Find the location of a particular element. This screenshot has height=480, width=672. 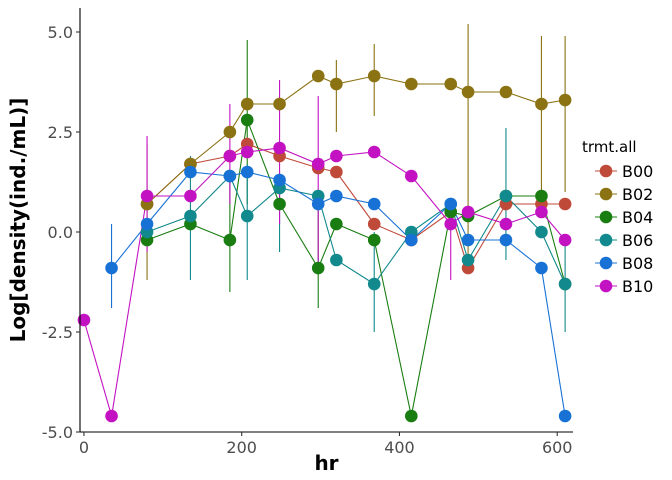

legend-key-point-b00 is located at coordinates (606, 171).